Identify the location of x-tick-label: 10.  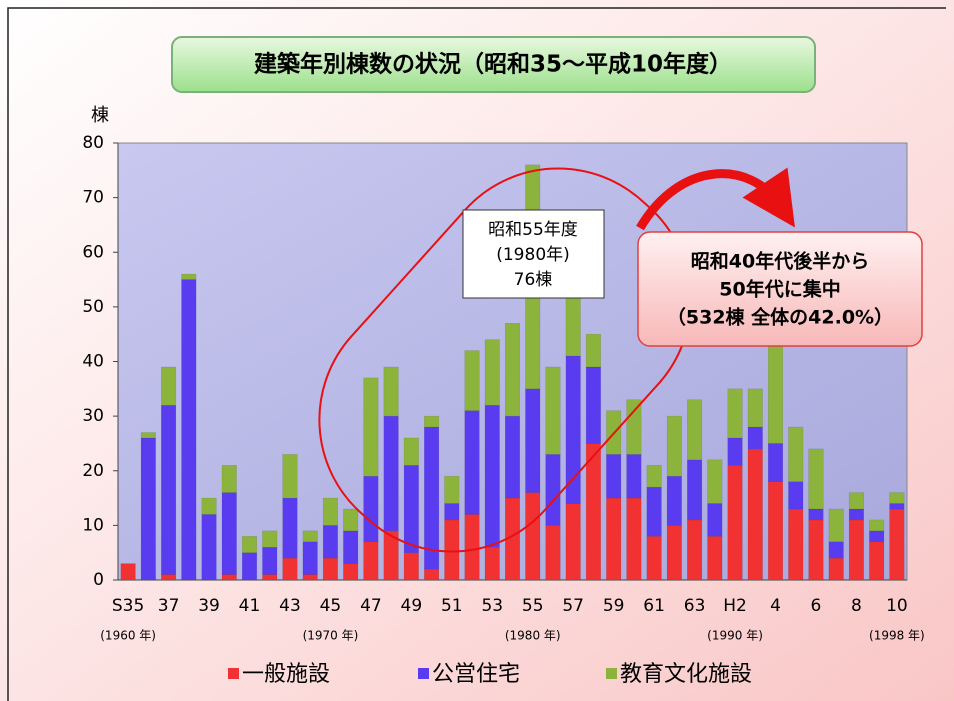
(897, 606).